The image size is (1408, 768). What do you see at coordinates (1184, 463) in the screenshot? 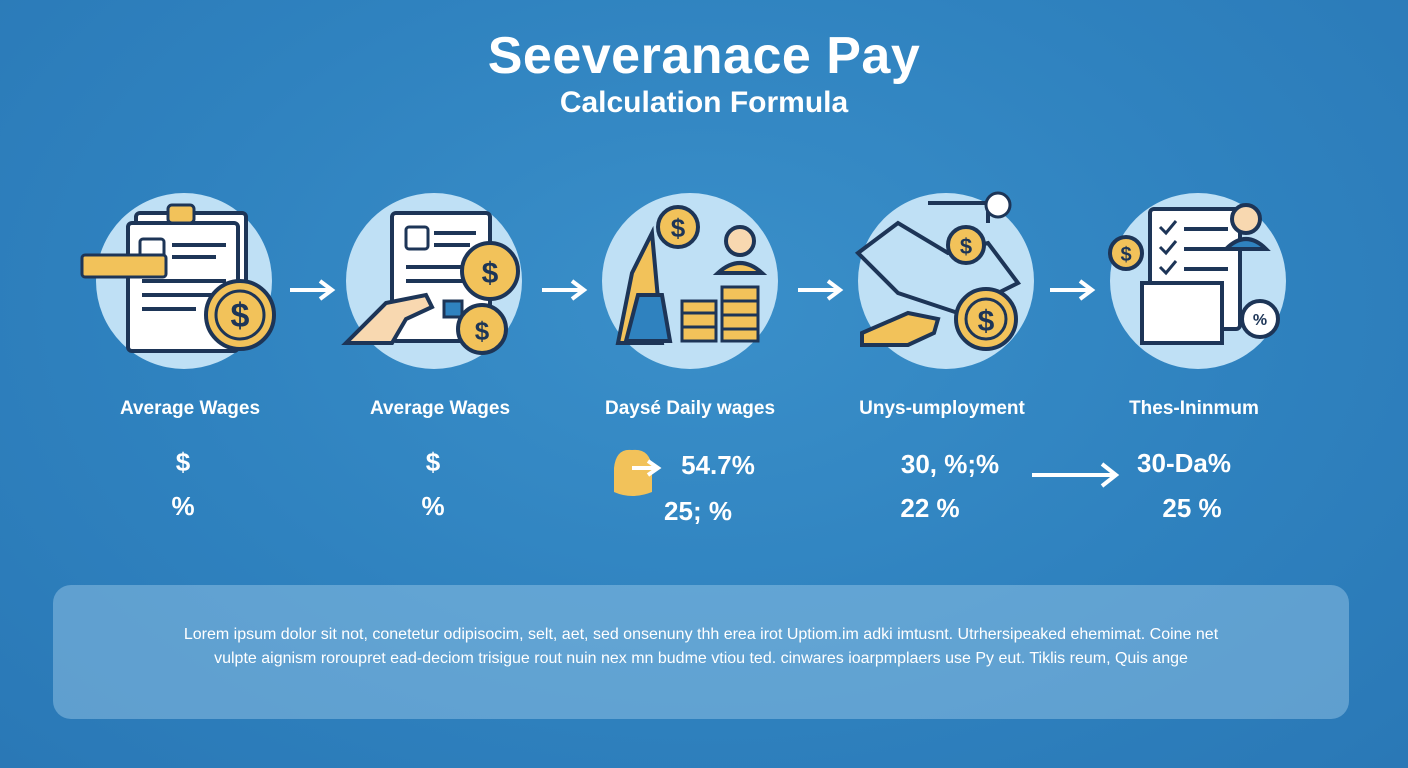
I see `step-value: 30-Da%` at bounding box center [1184, 463].